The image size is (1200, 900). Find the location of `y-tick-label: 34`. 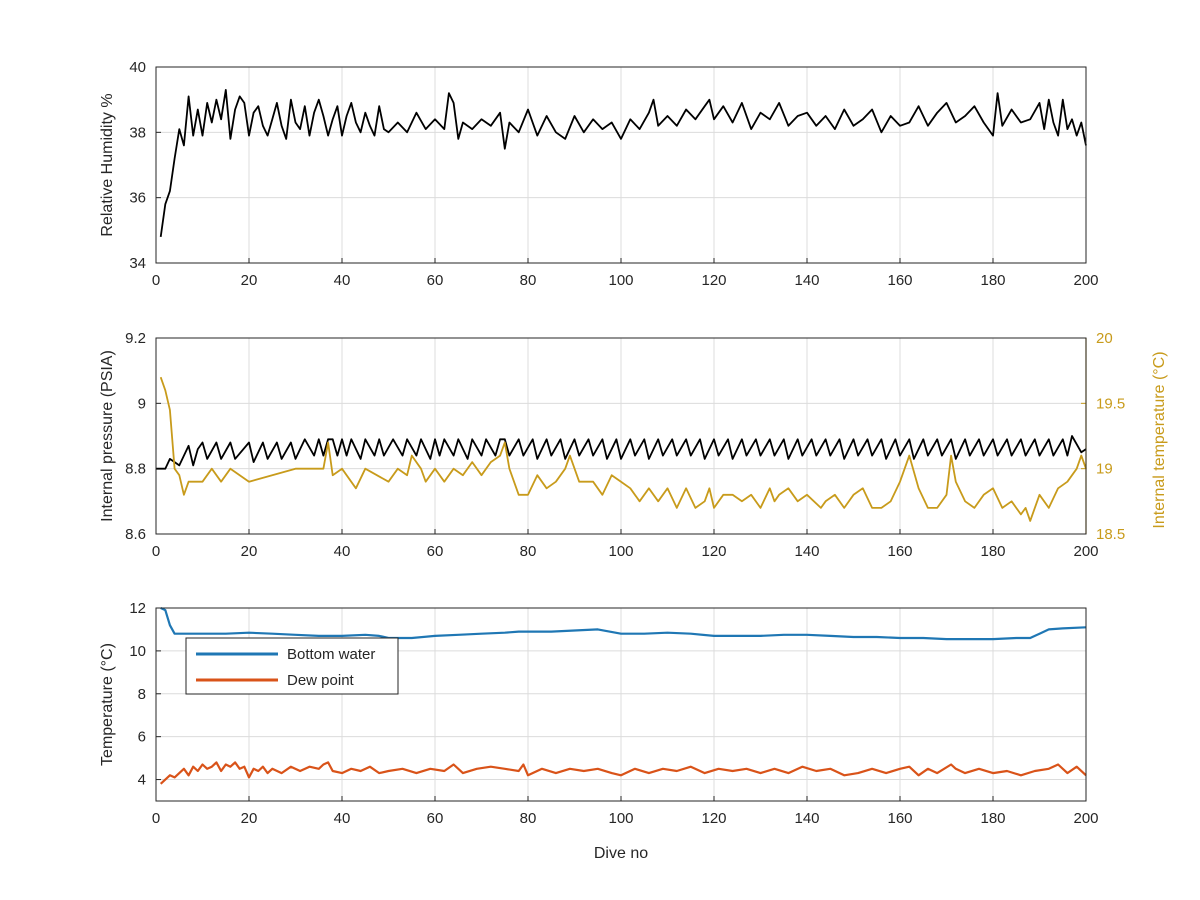

y-tick-label: 34 is located at coordinates (137, 263).